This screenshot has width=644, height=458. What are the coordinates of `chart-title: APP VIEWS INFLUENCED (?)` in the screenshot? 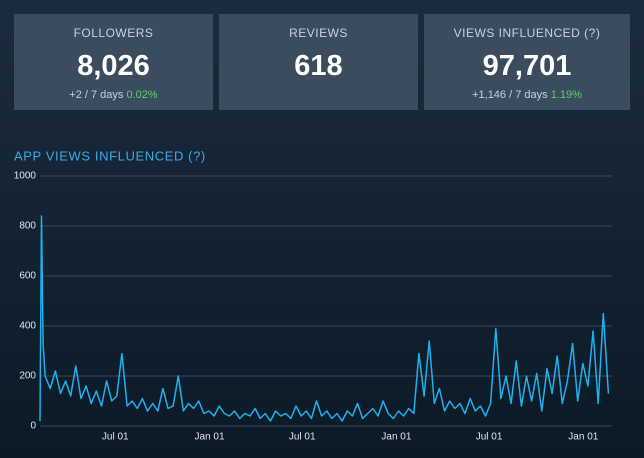 It's located at (110, 155).